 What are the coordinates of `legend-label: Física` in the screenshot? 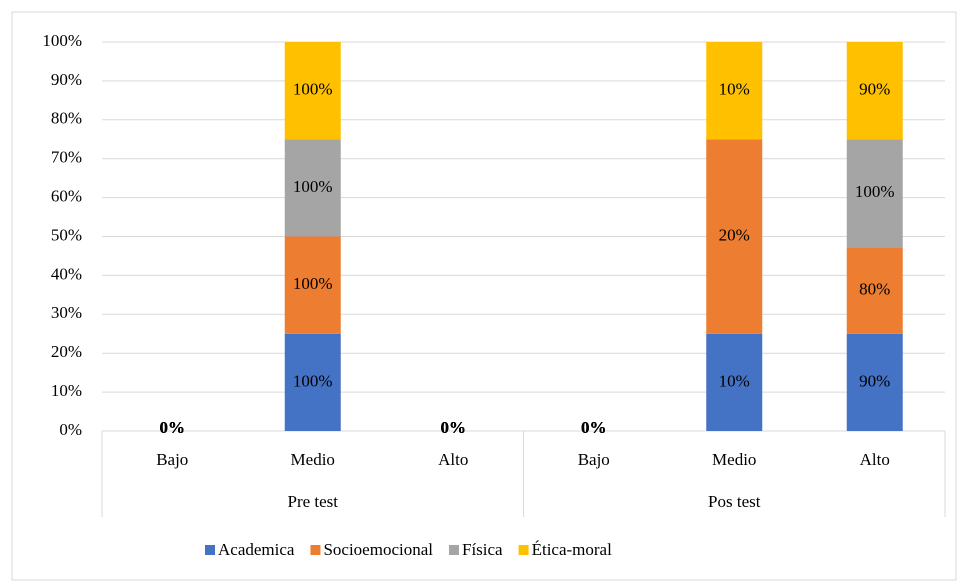 It's located at (482, 549).